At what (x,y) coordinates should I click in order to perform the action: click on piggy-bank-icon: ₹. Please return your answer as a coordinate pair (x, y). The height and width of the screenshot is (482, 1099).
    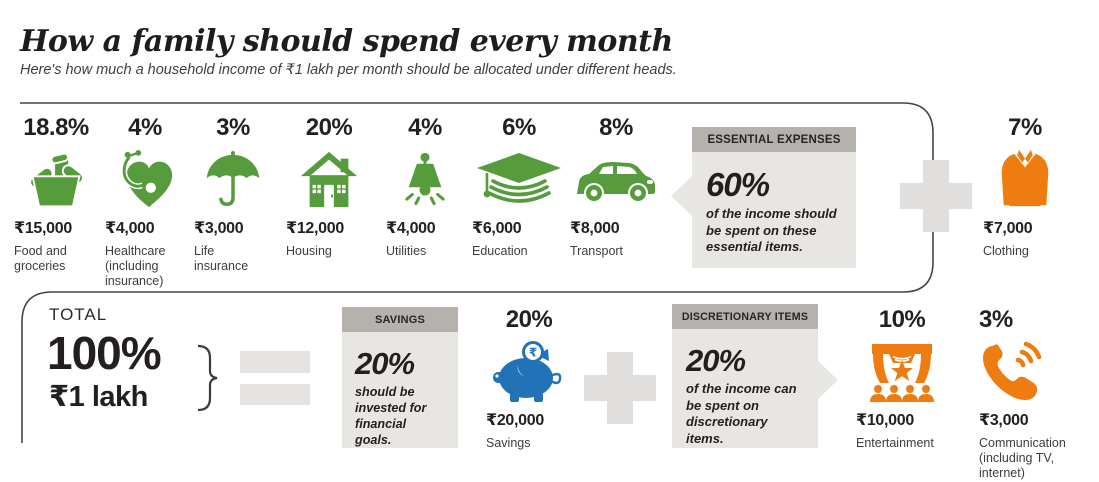
    Looking at the image, I should click on (529, 372).